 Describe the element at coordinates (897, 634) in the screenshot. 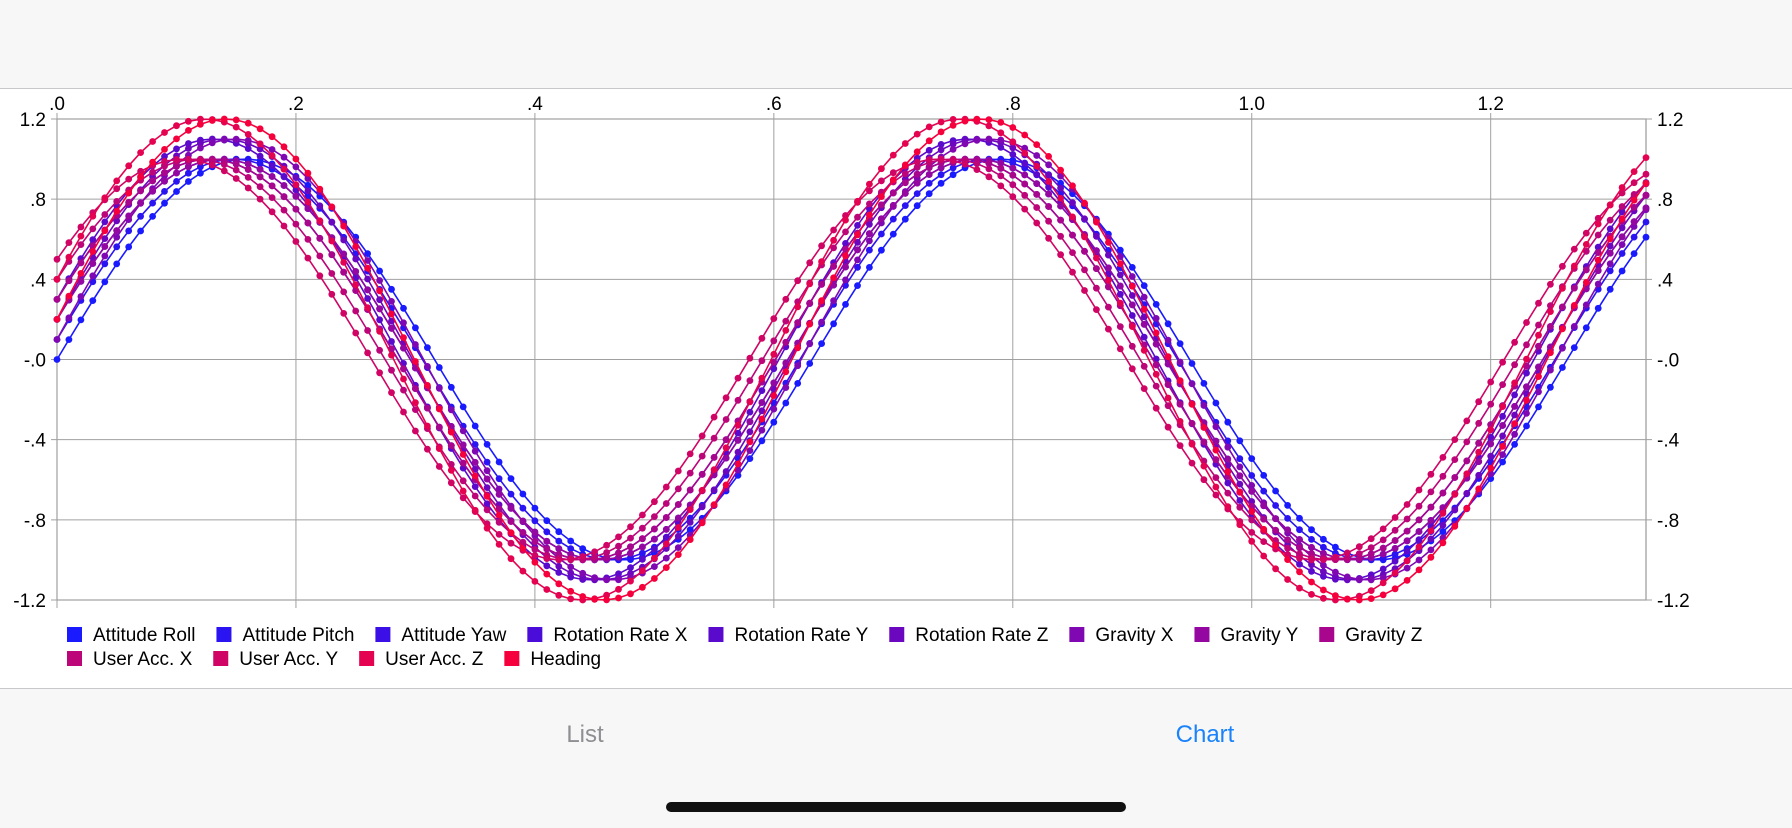

I see `legend-swatch` at that location.